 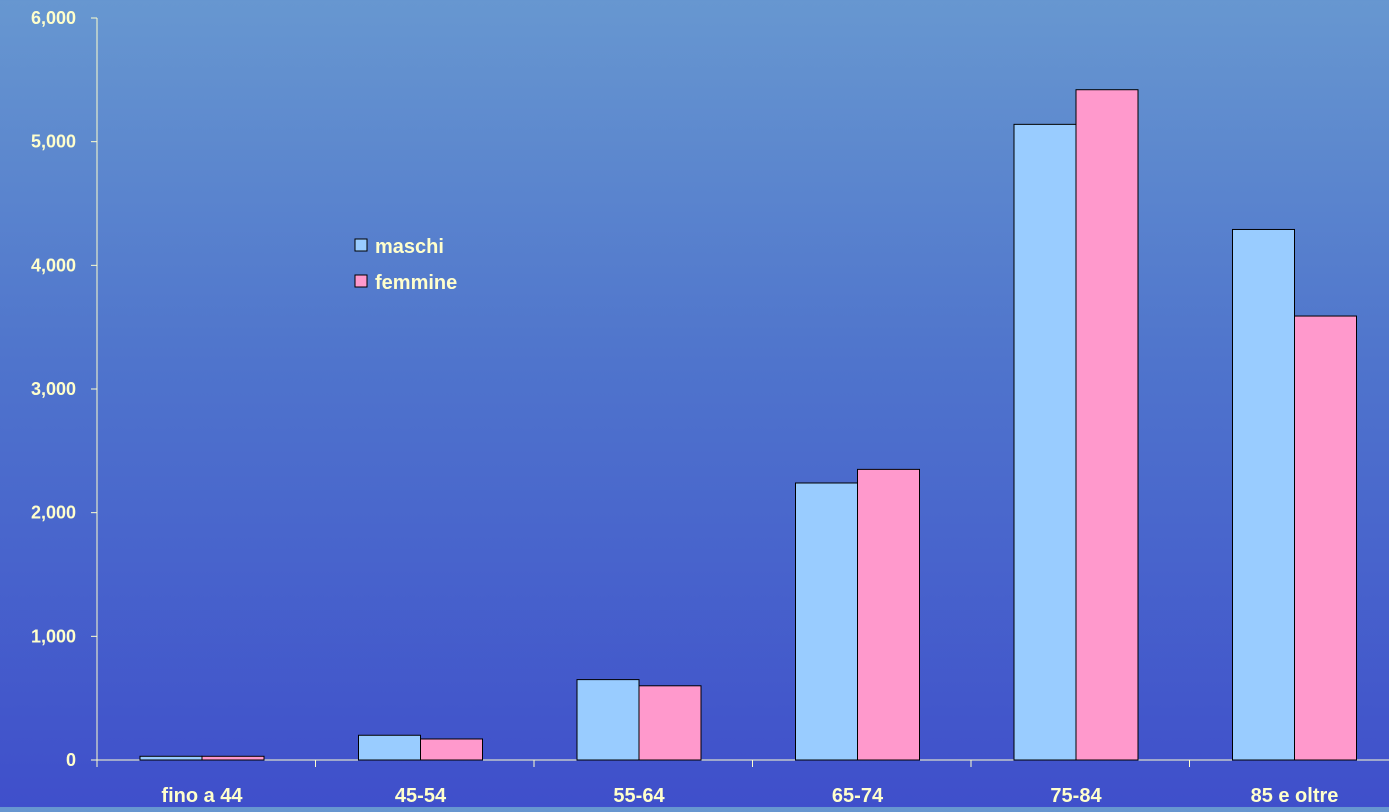 What do you see at coordinates (409, 247) in the screenshot?
I see `legend-label-maschi: maschi` at bounding box center [409, 247].